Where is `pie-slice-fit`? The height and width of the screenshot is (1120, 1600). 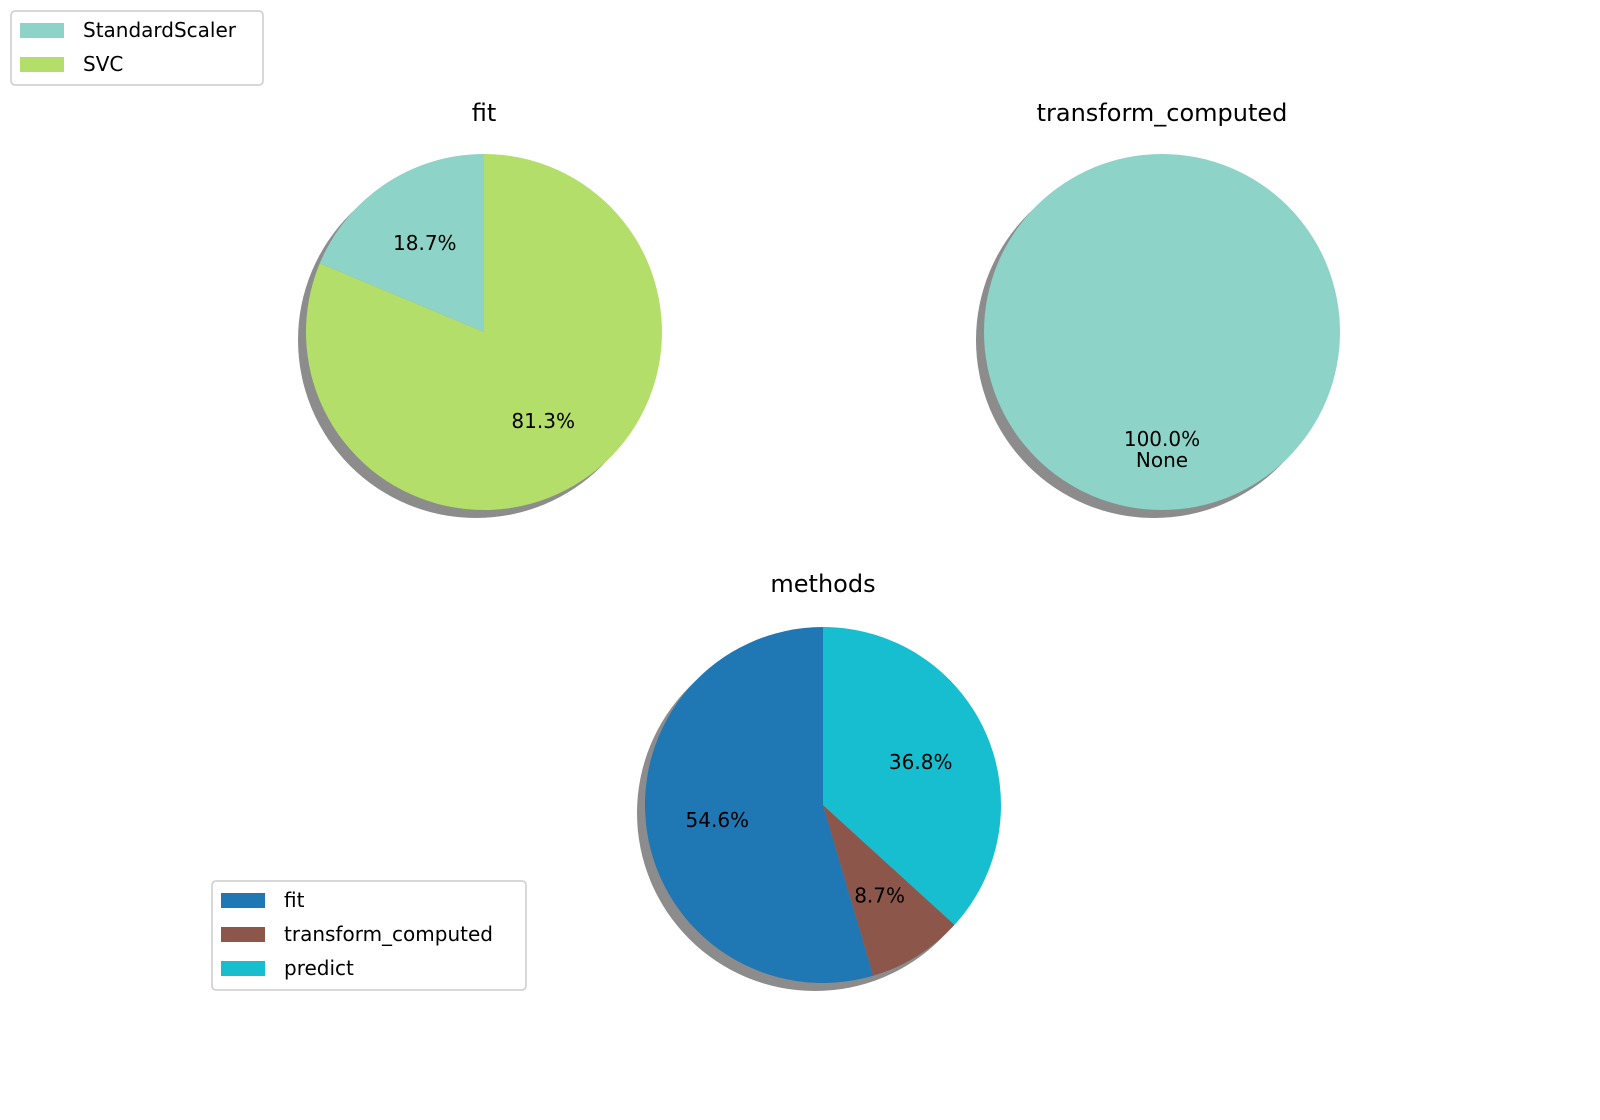
pie-slice-fit is located at coordinates (759, 805).